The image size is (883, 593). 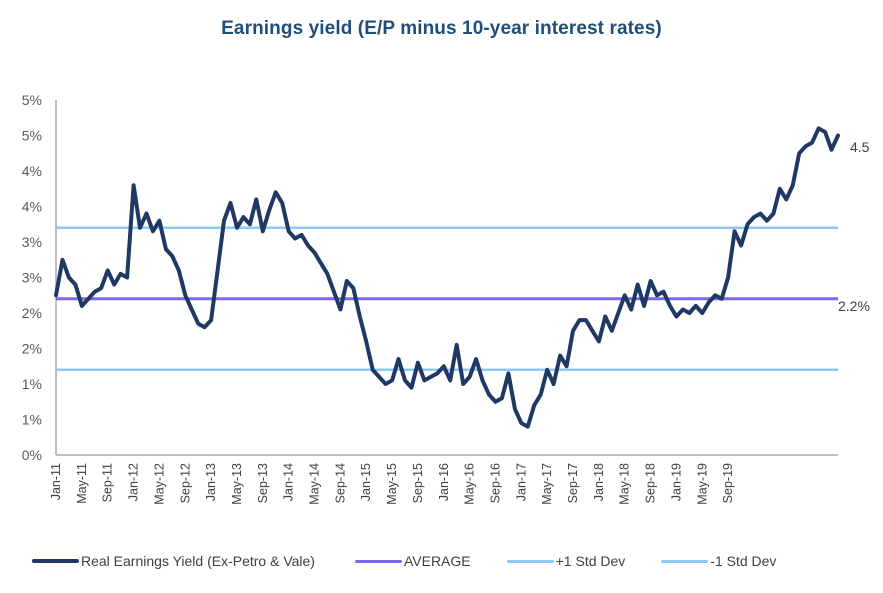 What do you see at coordinates (495, 483) in the screenshot?
I see `x-tick-label: Sep-16` at bounding box center [495, 483].